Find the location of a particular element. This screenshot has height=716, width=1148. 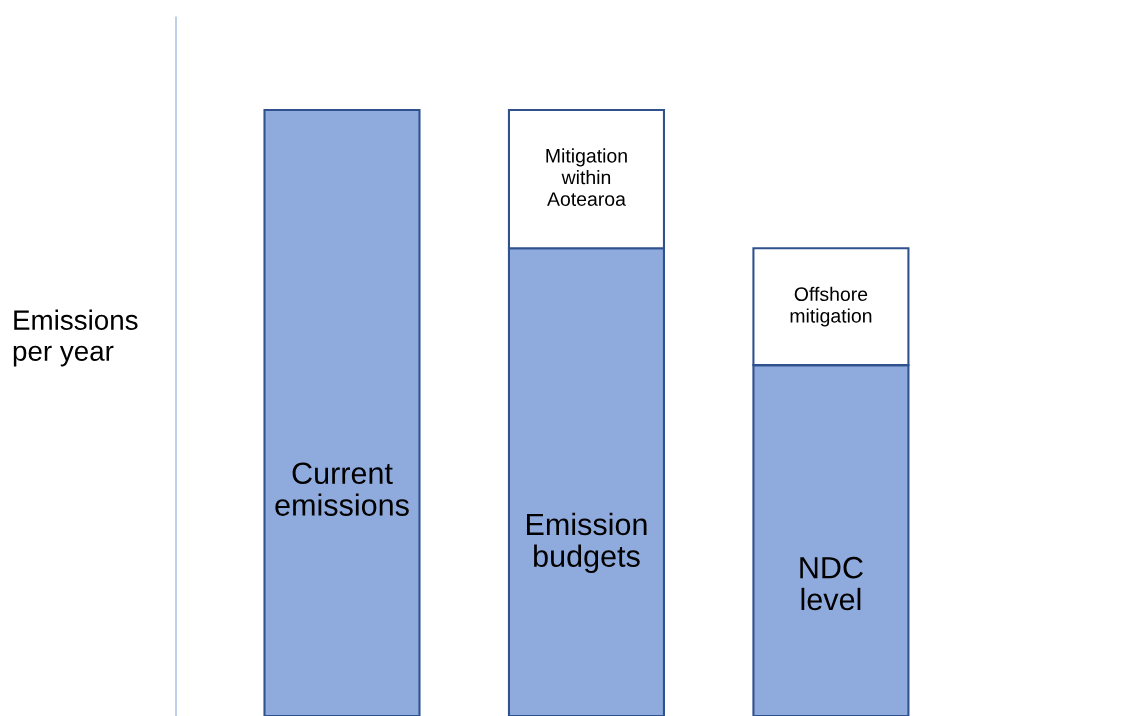

annotation: Emission budgets is located at coordinates (586, 543).